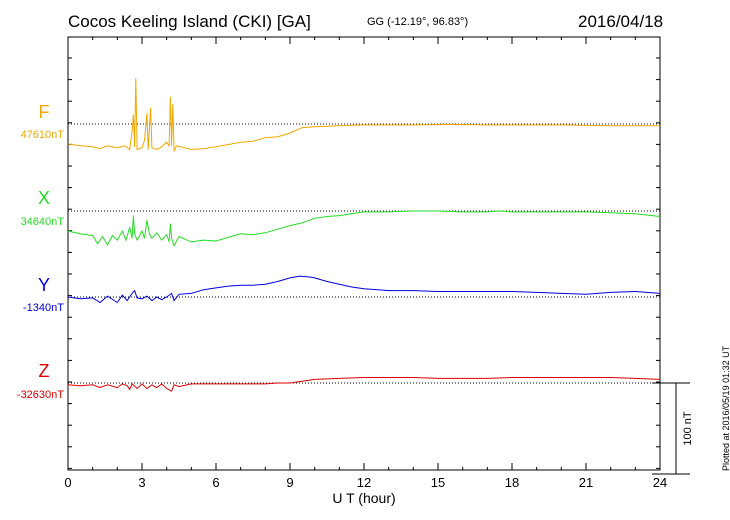  I want to click on station-coordinates: GG (-12.19°, 96.83°), so click(418, 22).